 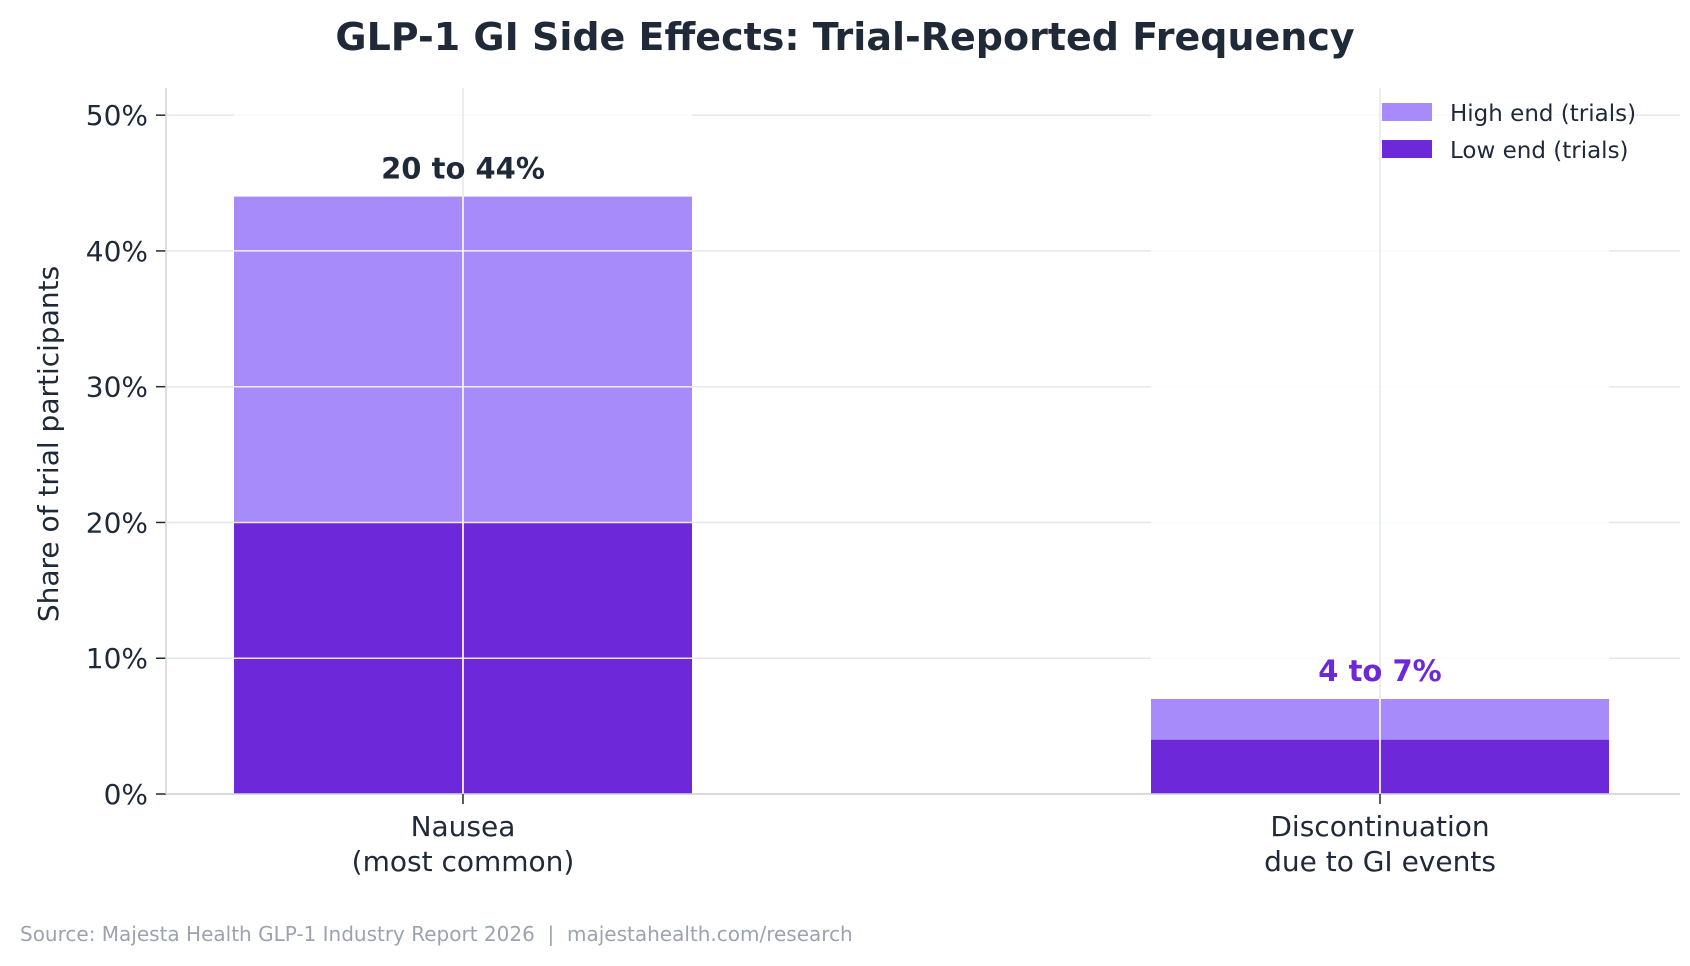 What do you see at coordinates (463, 169) in the screenshot?
I see `bar-value-label: 20 to 44%` at bounding box center [463, 169].